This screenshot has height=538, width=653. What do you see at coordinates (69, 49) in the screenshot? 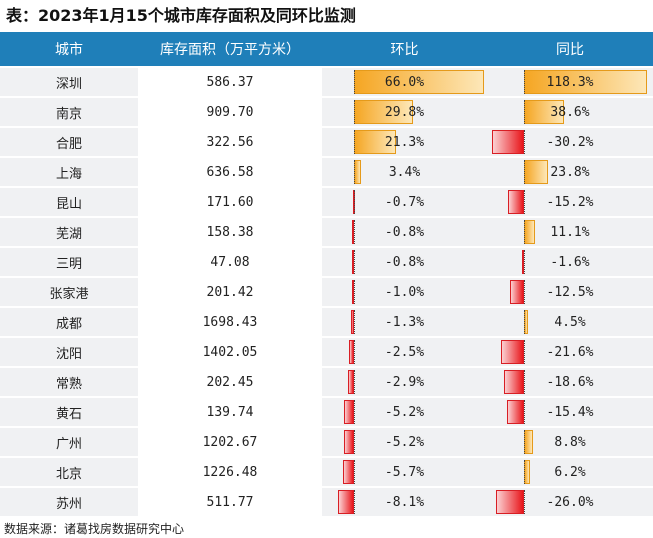
I see `header-city: 城市` at bounding box center [69, 49].